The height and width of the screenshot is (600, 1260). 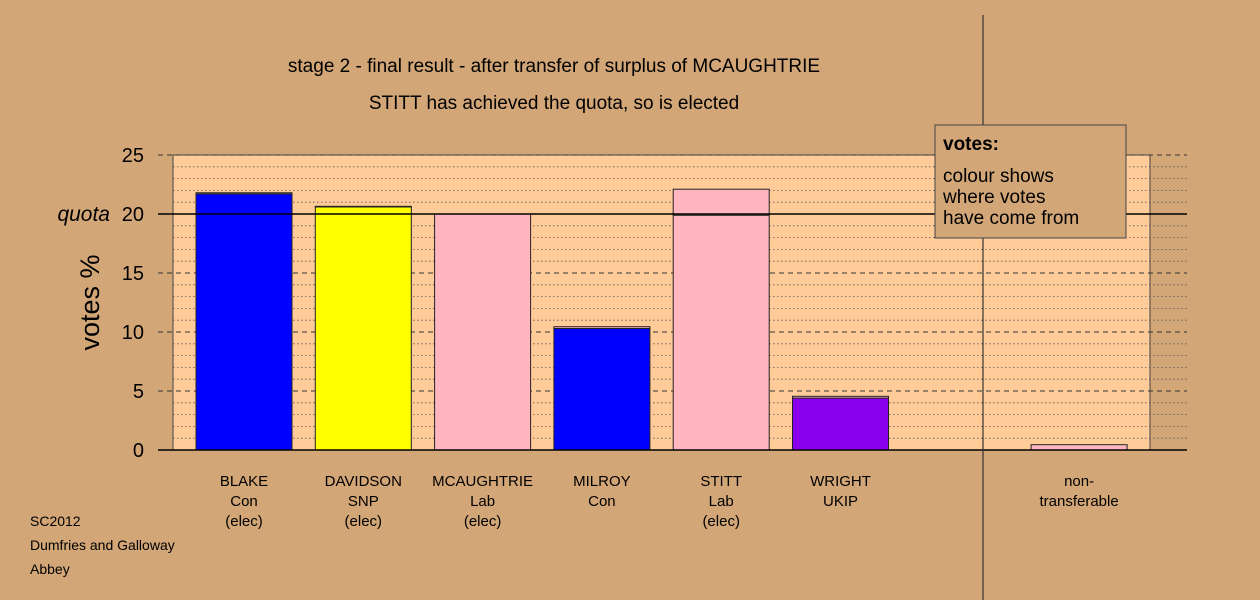 I want to click on y-tick-label: 10, so click(x=133, y=333).